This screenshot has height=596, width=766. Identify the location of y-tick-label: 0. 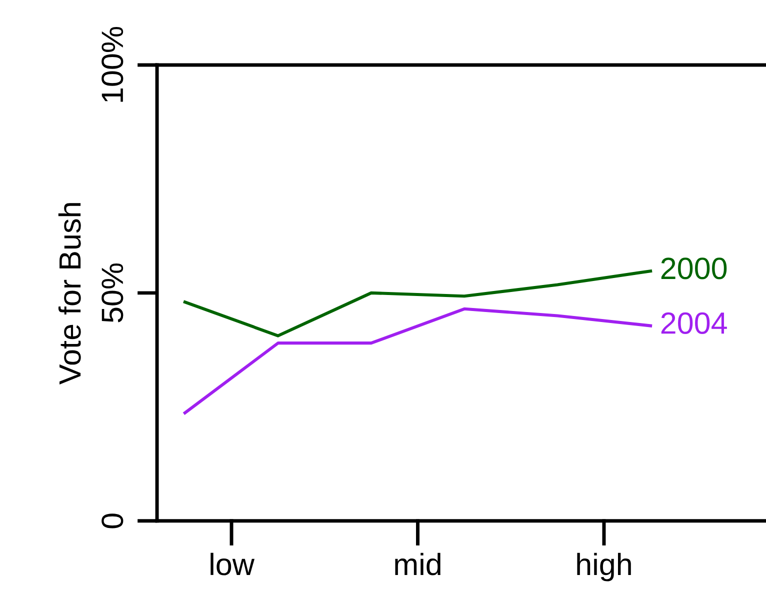
(113, 521).